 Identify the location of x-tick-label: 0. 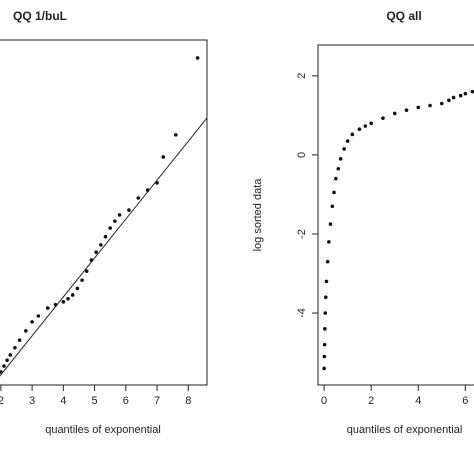
(324, 401).